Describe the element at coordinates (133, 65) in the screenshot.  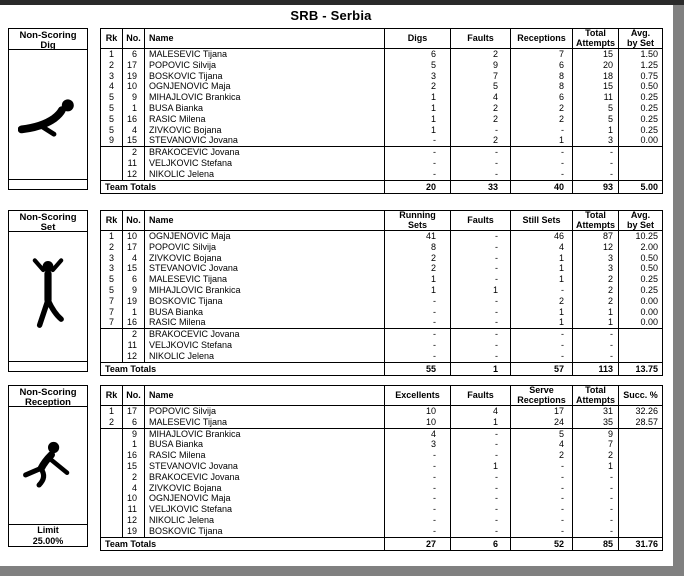
I see `stat-cell: 17` at that location.